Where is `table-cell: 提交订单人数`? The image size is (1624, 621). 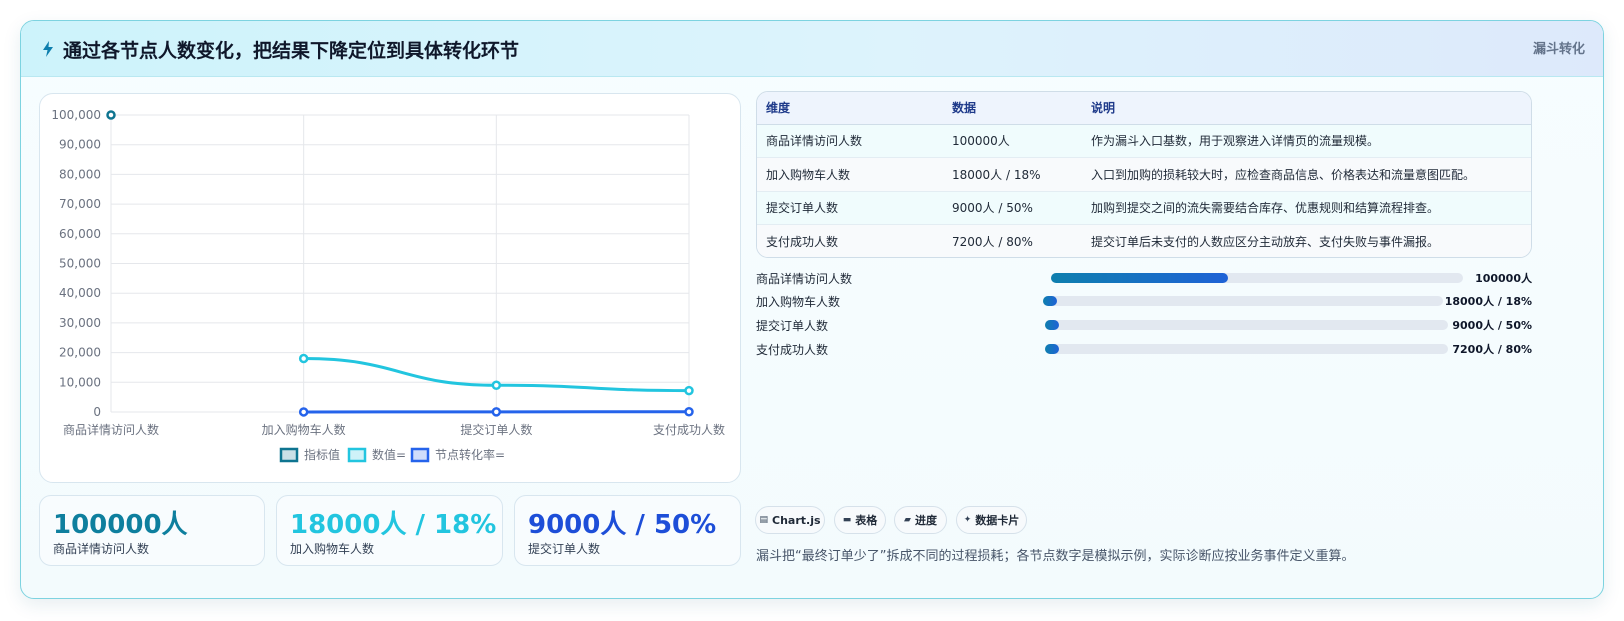
table-cell: 提交订单人数 is located at coordinates (850, 208).